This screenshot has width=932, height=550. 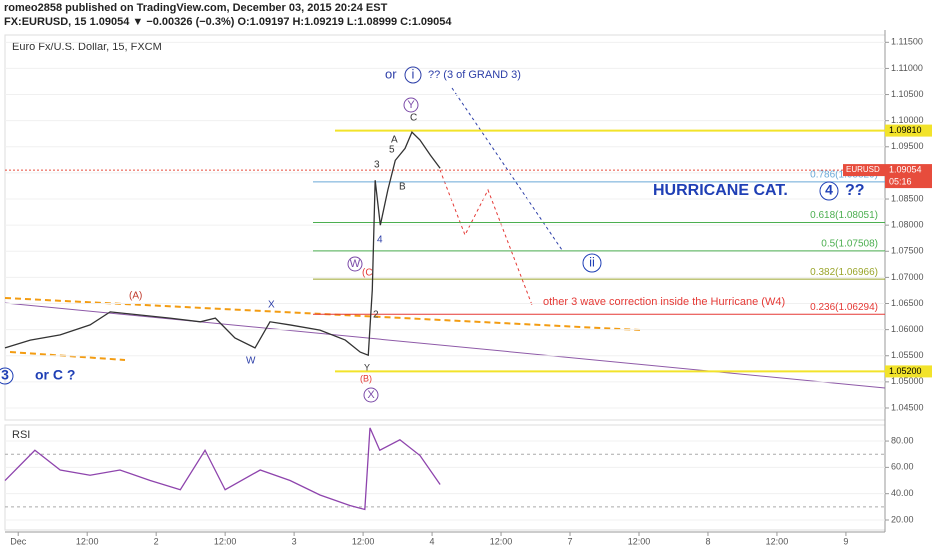 What do you see at coordinates (156, 541) in the screenshot?
I see `x-tick-label: 2` at bounding box center [156, 541].